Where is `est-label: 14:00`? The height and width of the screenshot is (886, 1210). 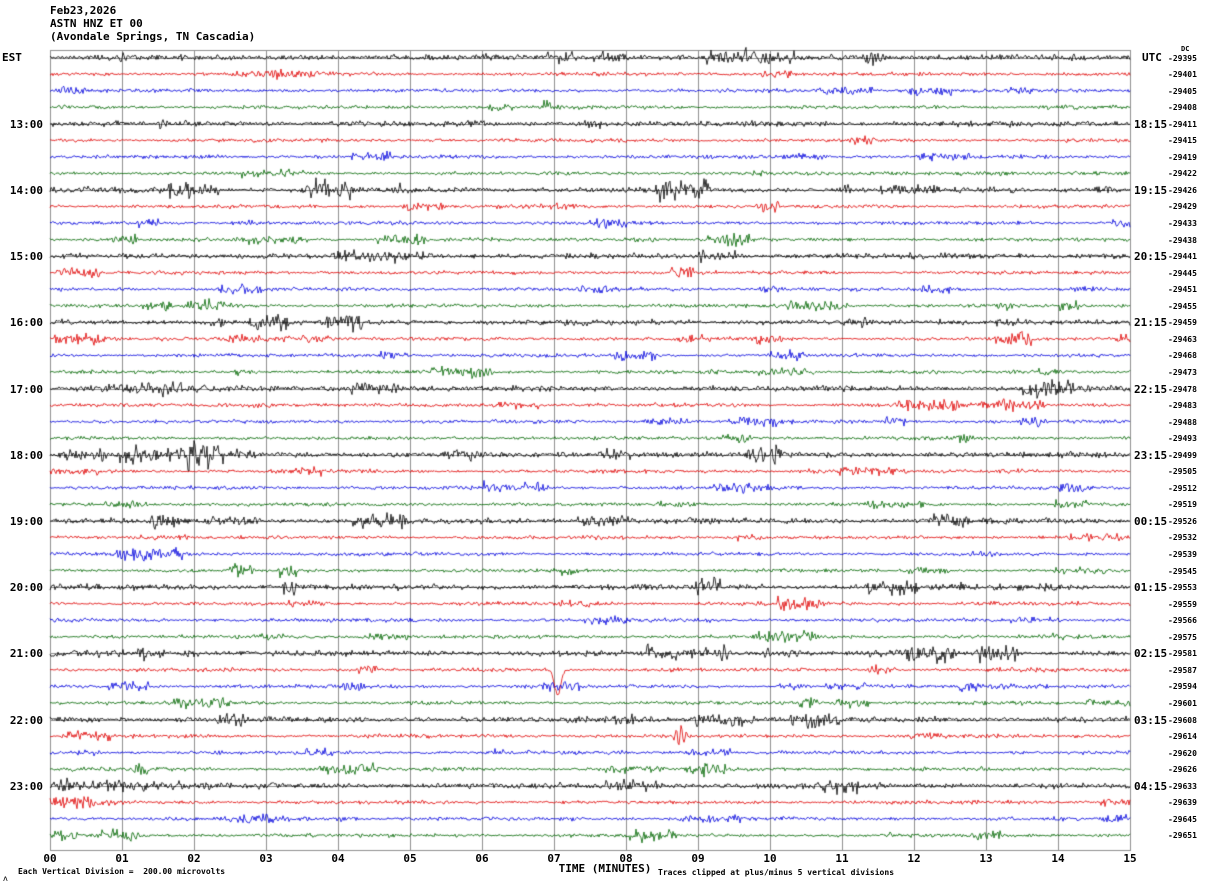
est-label: 14:00 is located at coordinates (26, 190).